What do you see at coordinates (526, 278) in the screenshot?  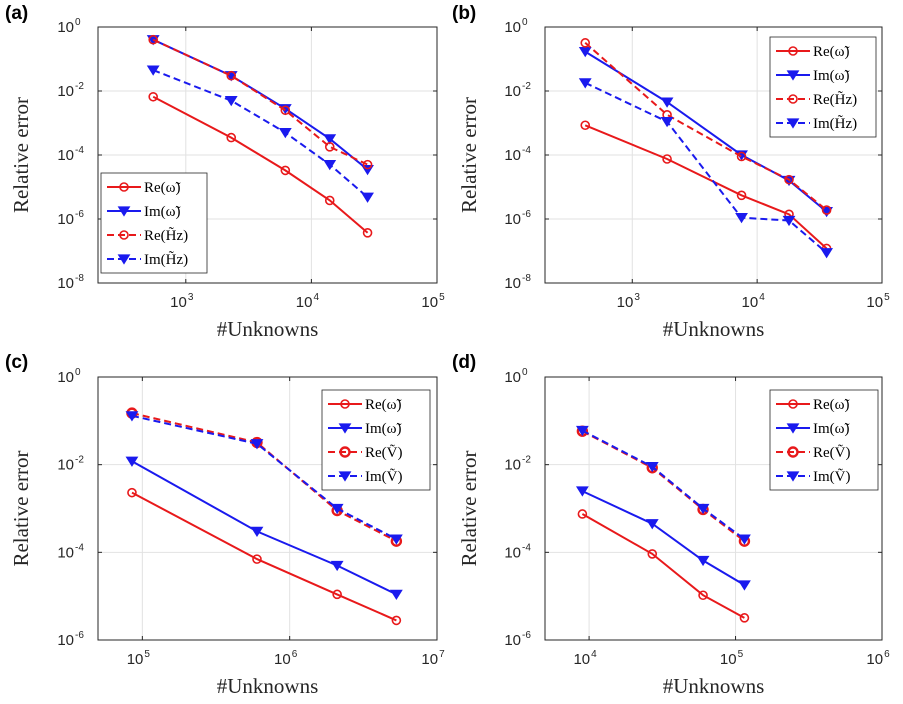 I see `y-tick-exponent: -8` at bounding box center [526, 278].